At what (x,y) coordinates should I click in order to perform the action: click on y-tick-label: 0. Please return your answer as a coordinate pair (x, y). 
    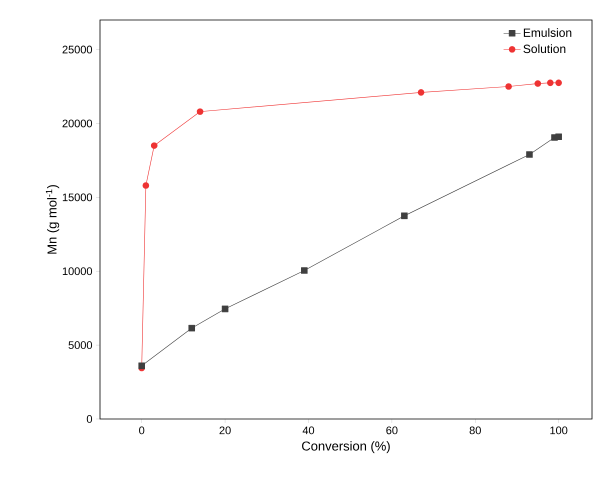
    Looking at the image, I should click on (89, 419).